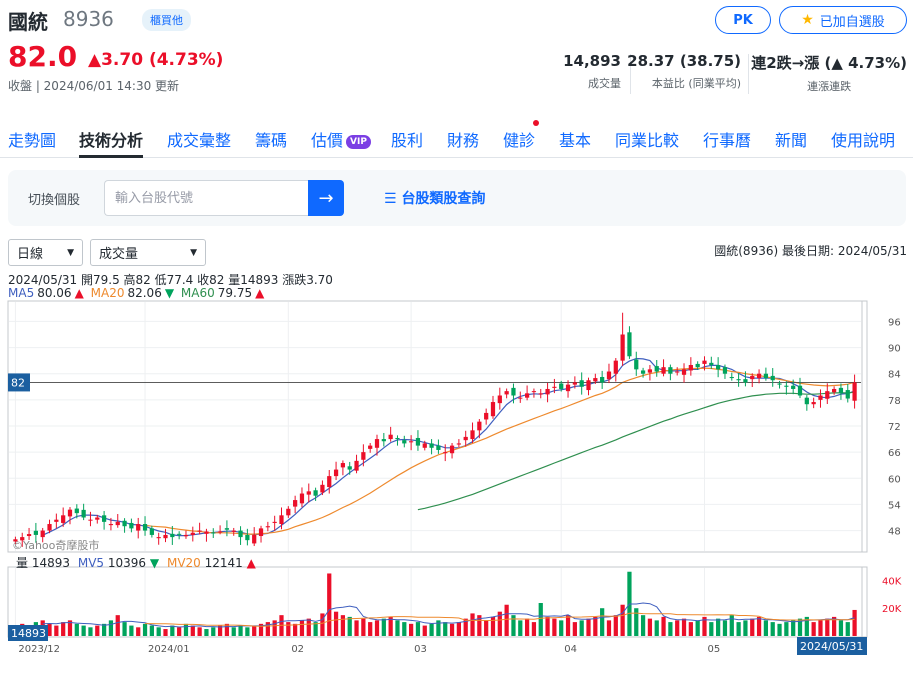 Image resolution: width=913 pixels, height=673 pixels. Describe the element at coordinates (647, 140) in the screenshot. I see `tab-peer: 同業比較` at that location.